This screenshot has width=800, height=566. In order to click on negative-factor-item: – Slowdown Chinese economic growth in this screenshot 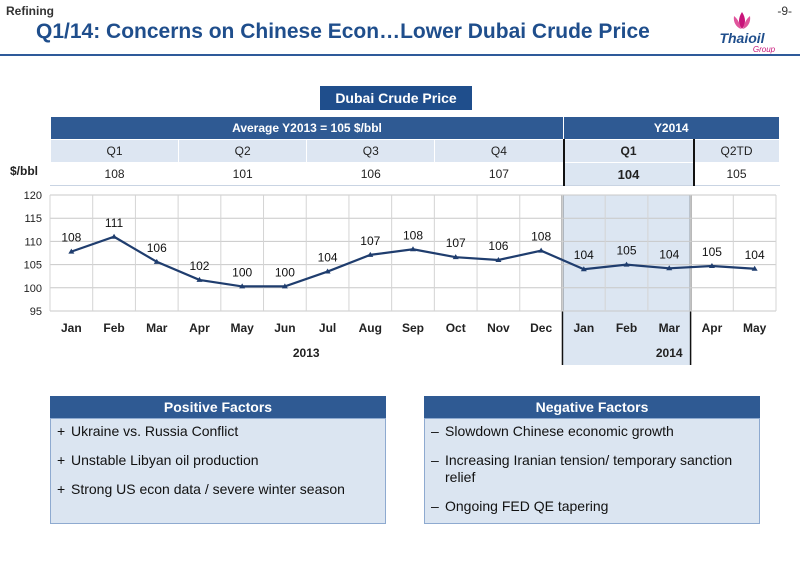, I will do `click(552, 431)`.